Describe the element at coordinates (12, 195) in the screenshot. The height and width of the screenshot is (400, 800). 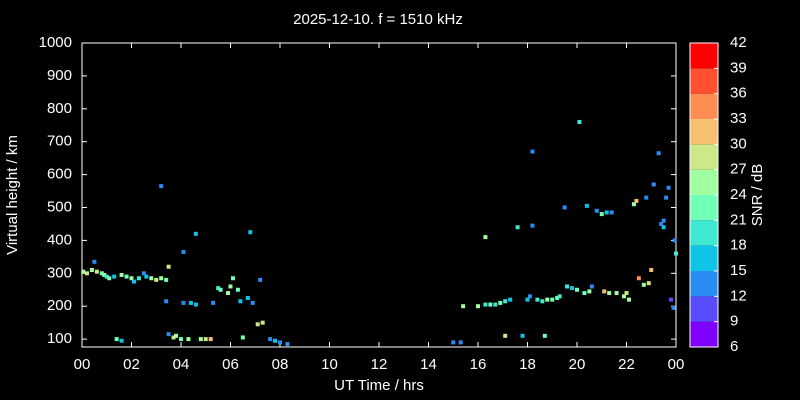
I see `y-axis-label: Virtual height / km` at that location.